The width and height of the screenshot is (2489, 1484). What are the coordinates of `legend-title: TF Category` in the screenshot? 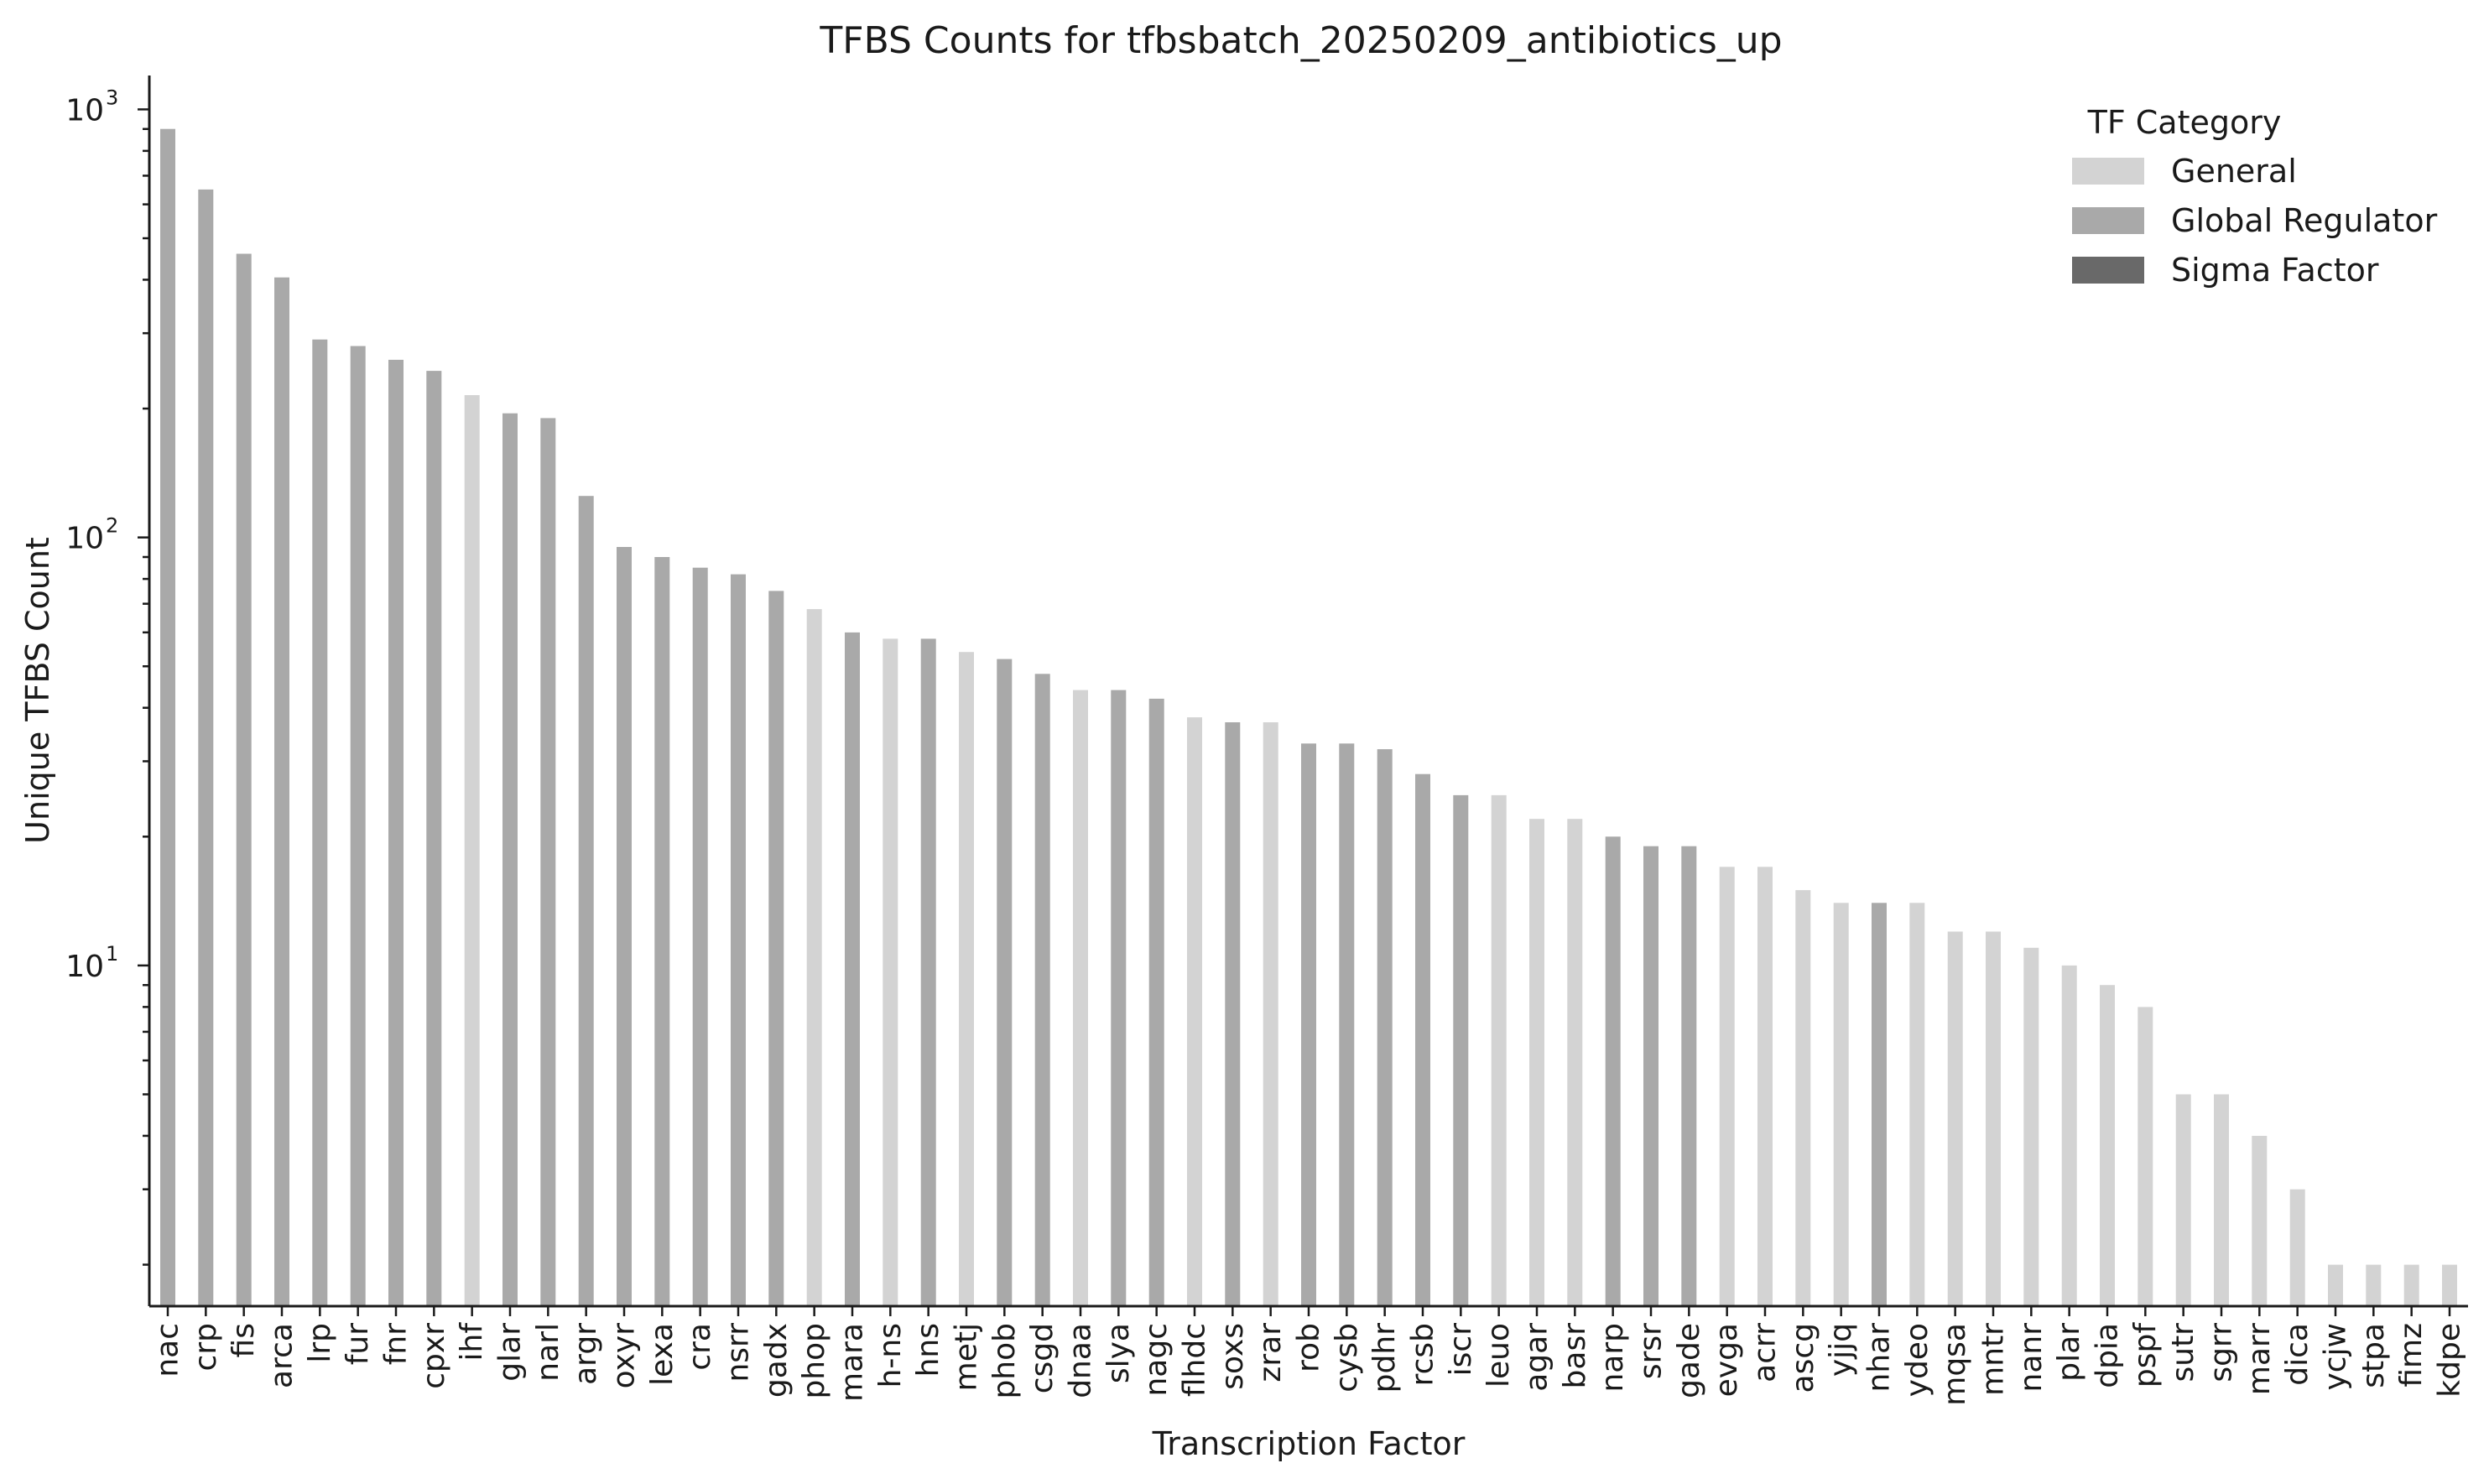 It's located at (2184, 122).